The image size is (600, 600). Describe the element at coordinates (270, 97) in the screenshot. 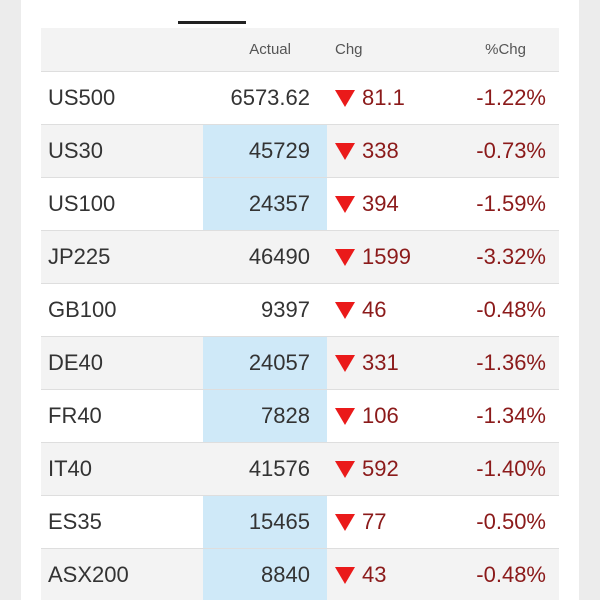

I see `row-actual: 6573.62` at that location.